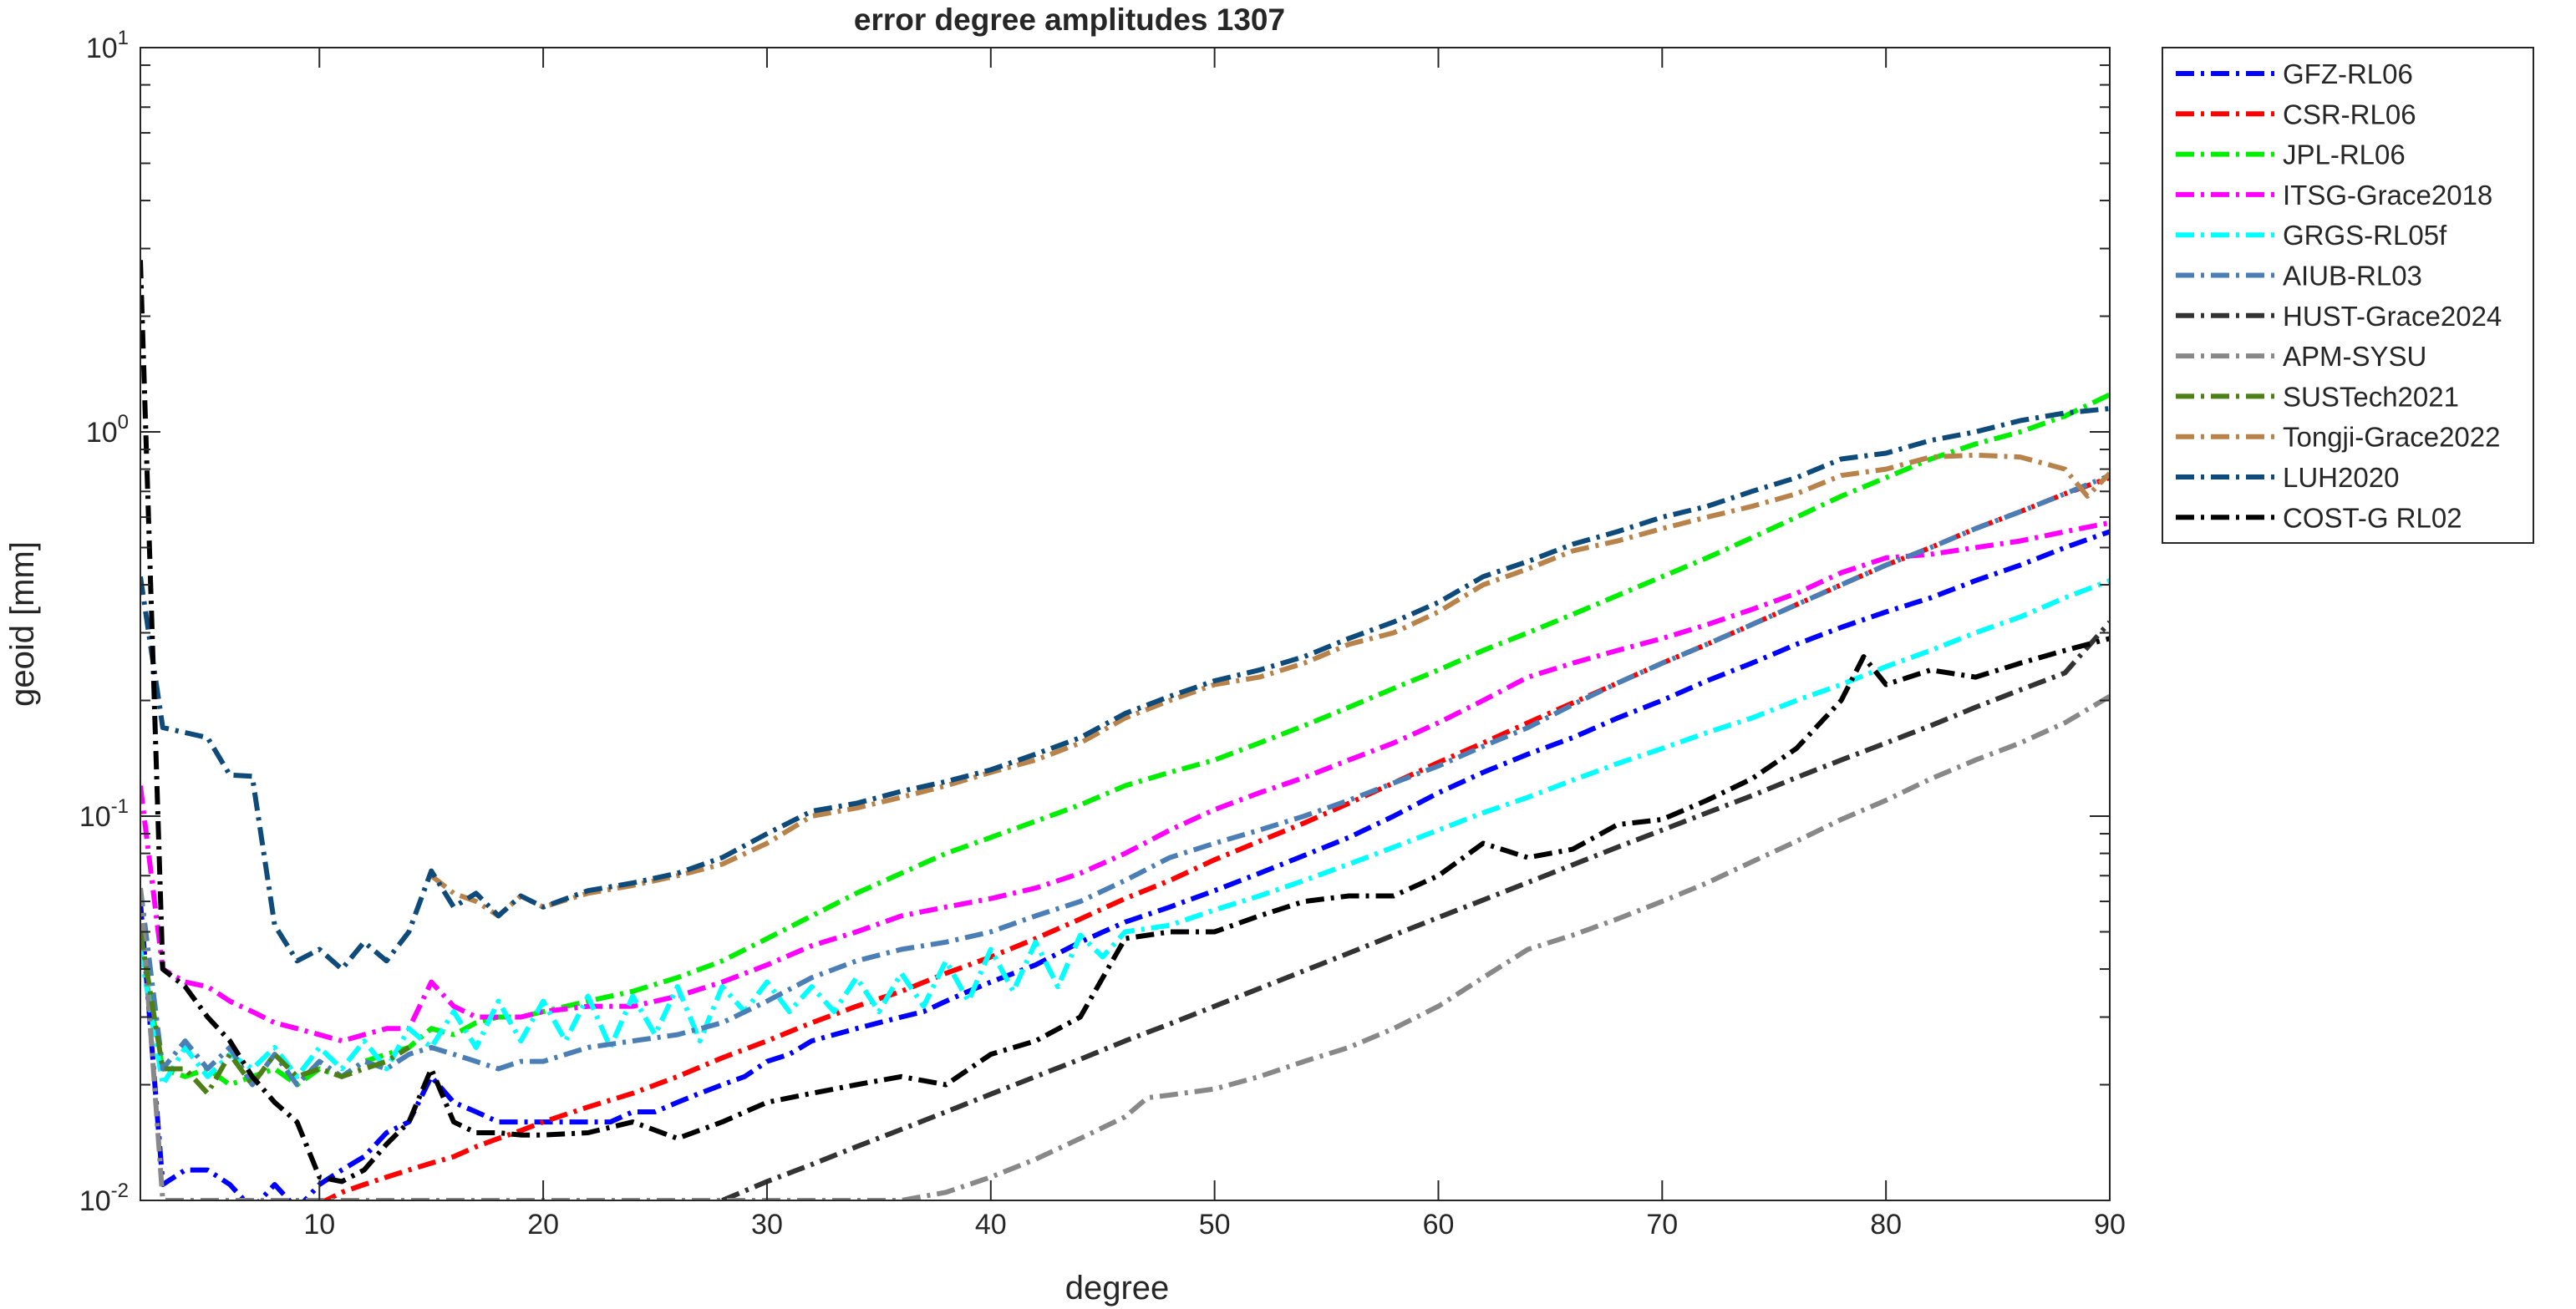 The width and height of the screenshot is (2576, 1309). I want to click on legend-label: JPL-RL06, so click(2344, 155).